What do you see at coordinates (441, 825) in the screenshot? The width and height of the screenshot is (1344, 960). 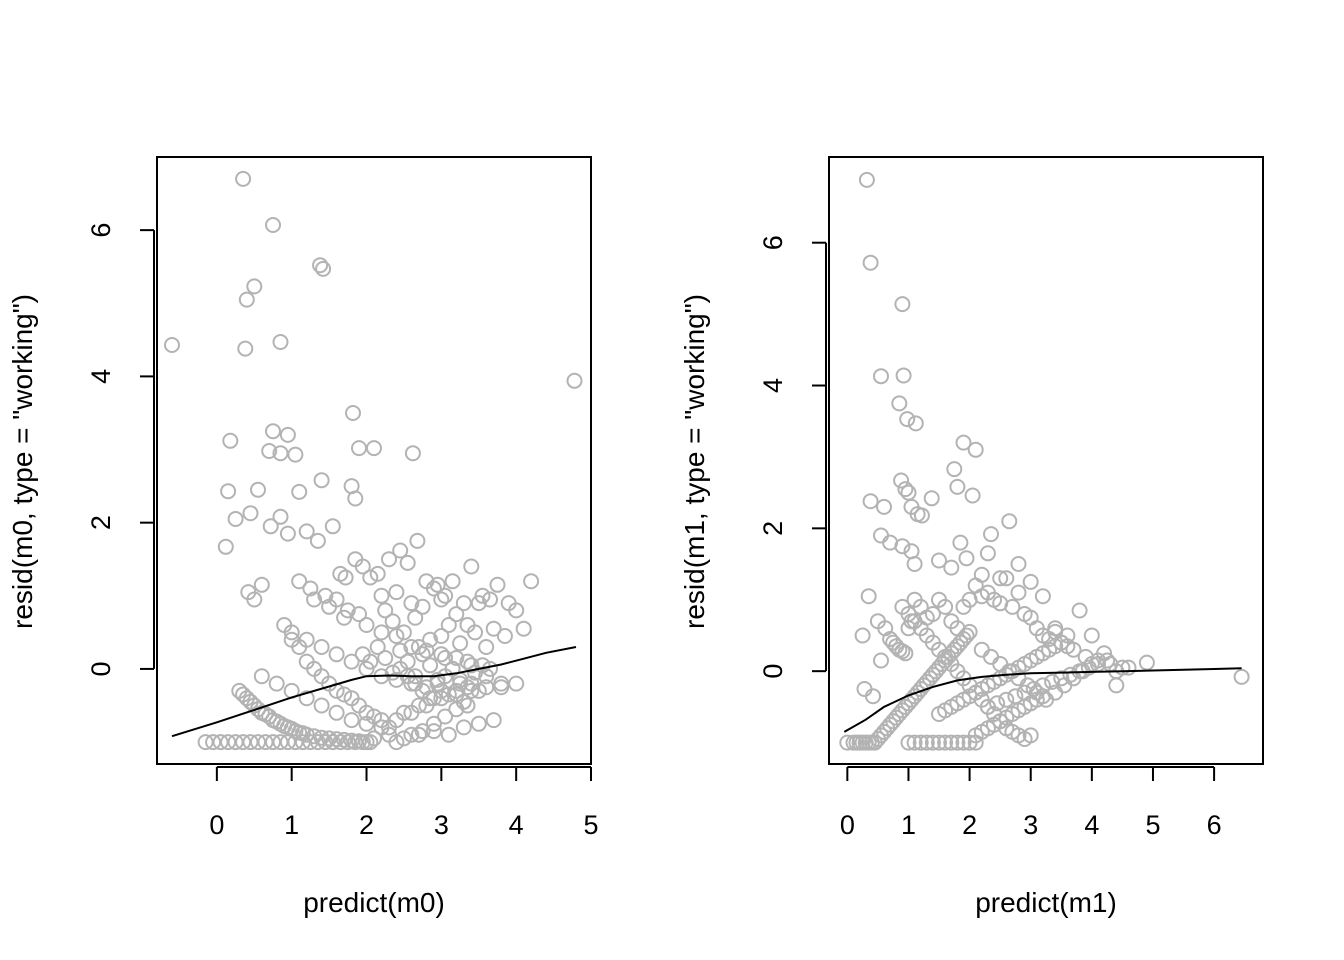 I see `x-tick-label: 3` at bounding box center [441, 825].